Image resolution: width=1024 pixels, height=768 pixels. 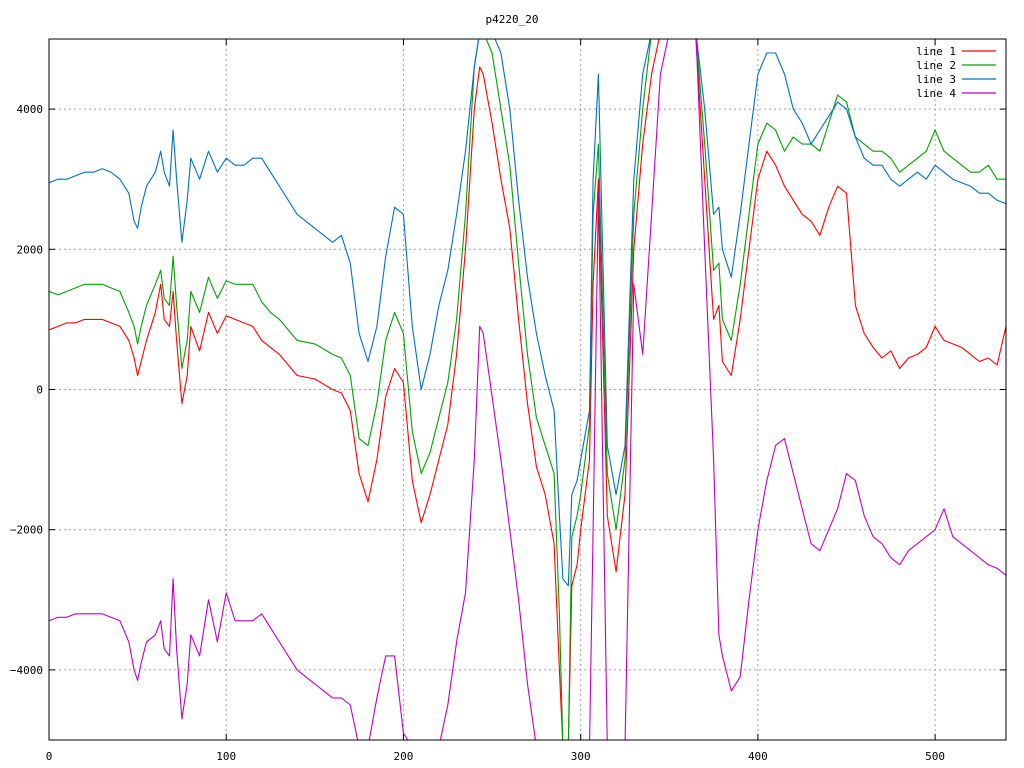 What do you see at coordinates (758, 756) in the screenshot?
I see `x-tick-label: 400` at bounding box center [758, 756].